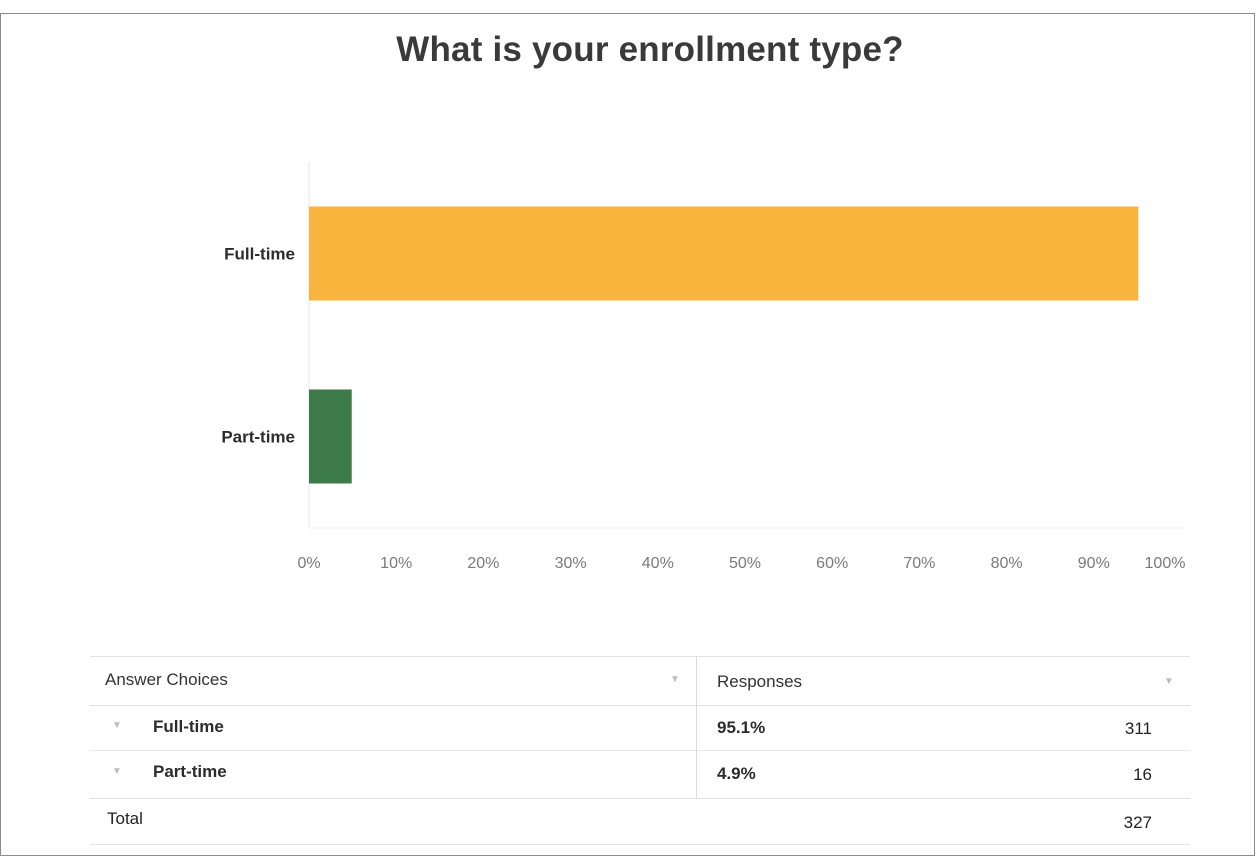 The image size is (1259, 861). Describe the element at coordinates (640, 821) in the screenshot. I see `total-row: Total 327` at that location.